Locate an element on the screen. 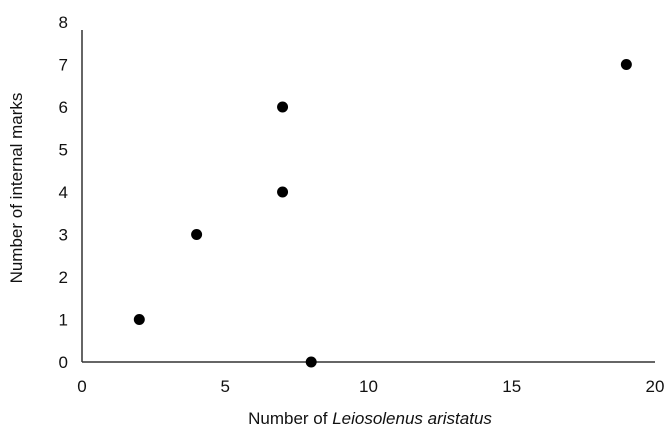 This screenshot has height=435, width=669. x-tick-label: 0 is located at coordinates (81, 386).